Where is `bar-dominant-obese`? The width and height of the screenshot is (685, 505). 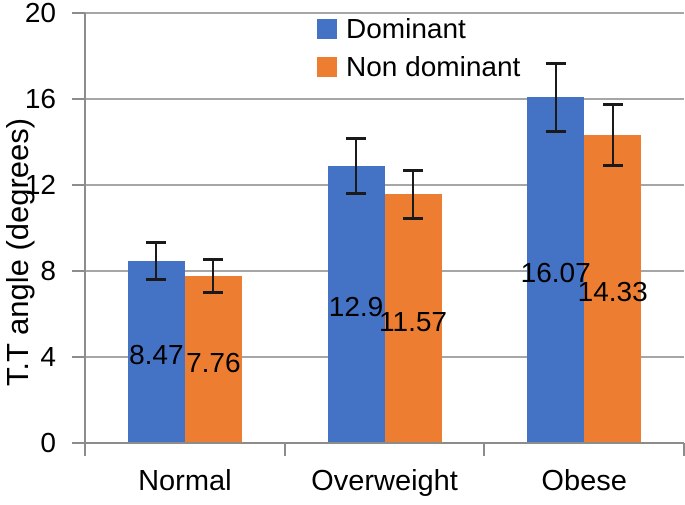 bar-dominant-obese is located at coordinates (556, 270).